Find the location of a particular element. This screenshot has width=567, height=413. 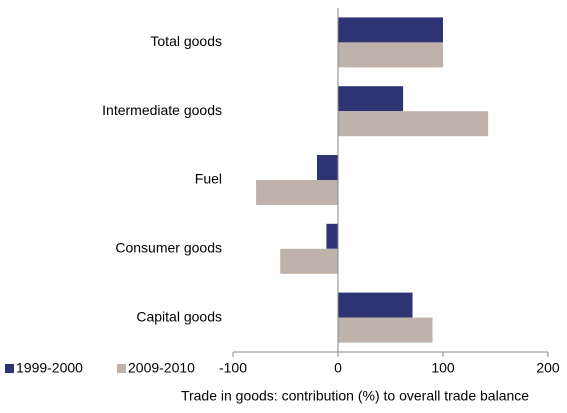

x-tick-label: 200 is located at coordinates (548, 368).